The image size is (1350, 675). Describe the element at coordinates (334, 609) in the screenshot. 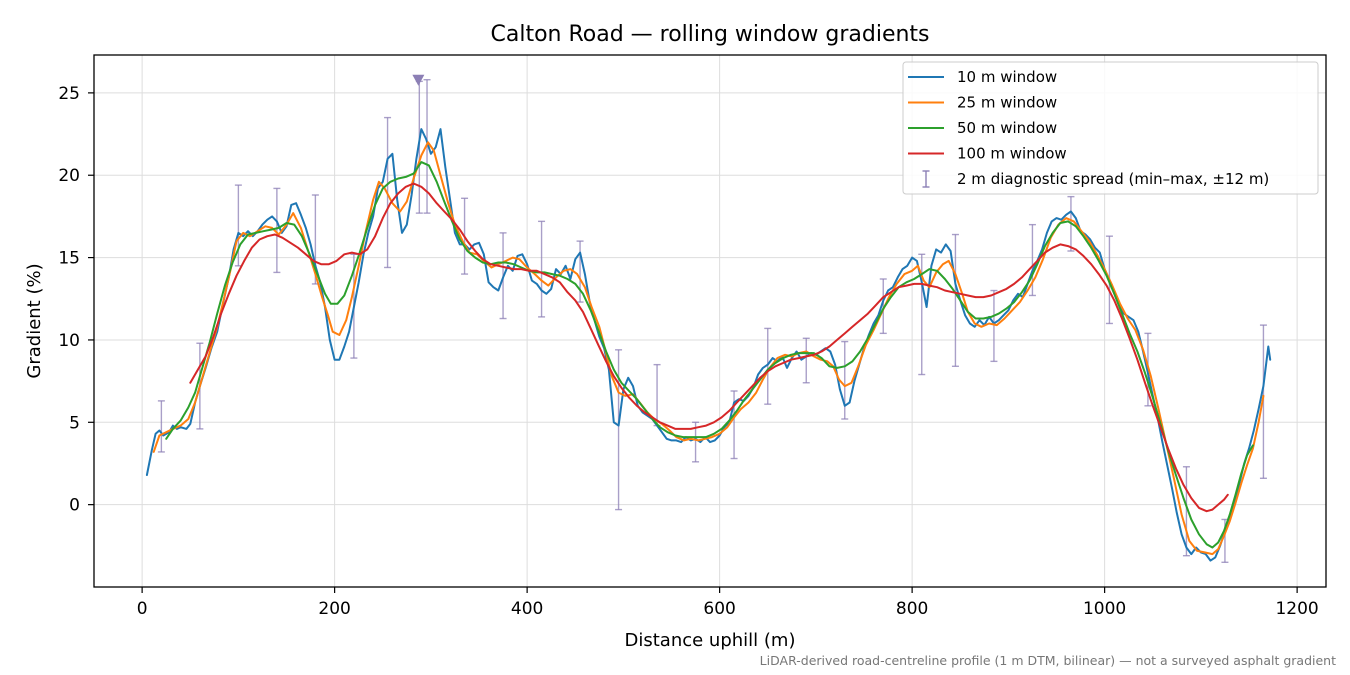

I see `x-tick-label: 200` at that location.